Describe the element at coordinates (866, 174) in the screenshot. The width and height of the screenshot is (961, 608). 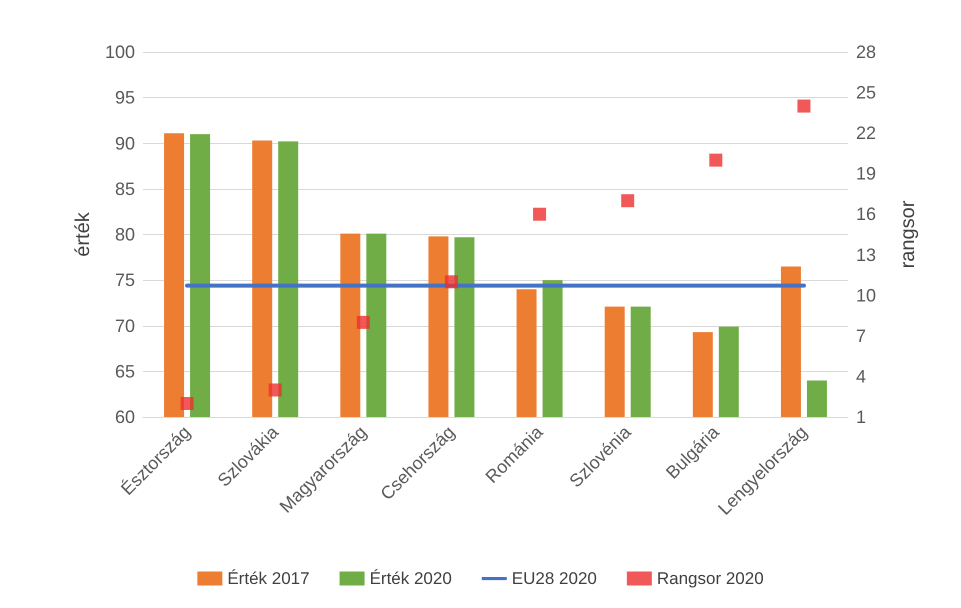
I see `y2-tick-label: 19` at that location.